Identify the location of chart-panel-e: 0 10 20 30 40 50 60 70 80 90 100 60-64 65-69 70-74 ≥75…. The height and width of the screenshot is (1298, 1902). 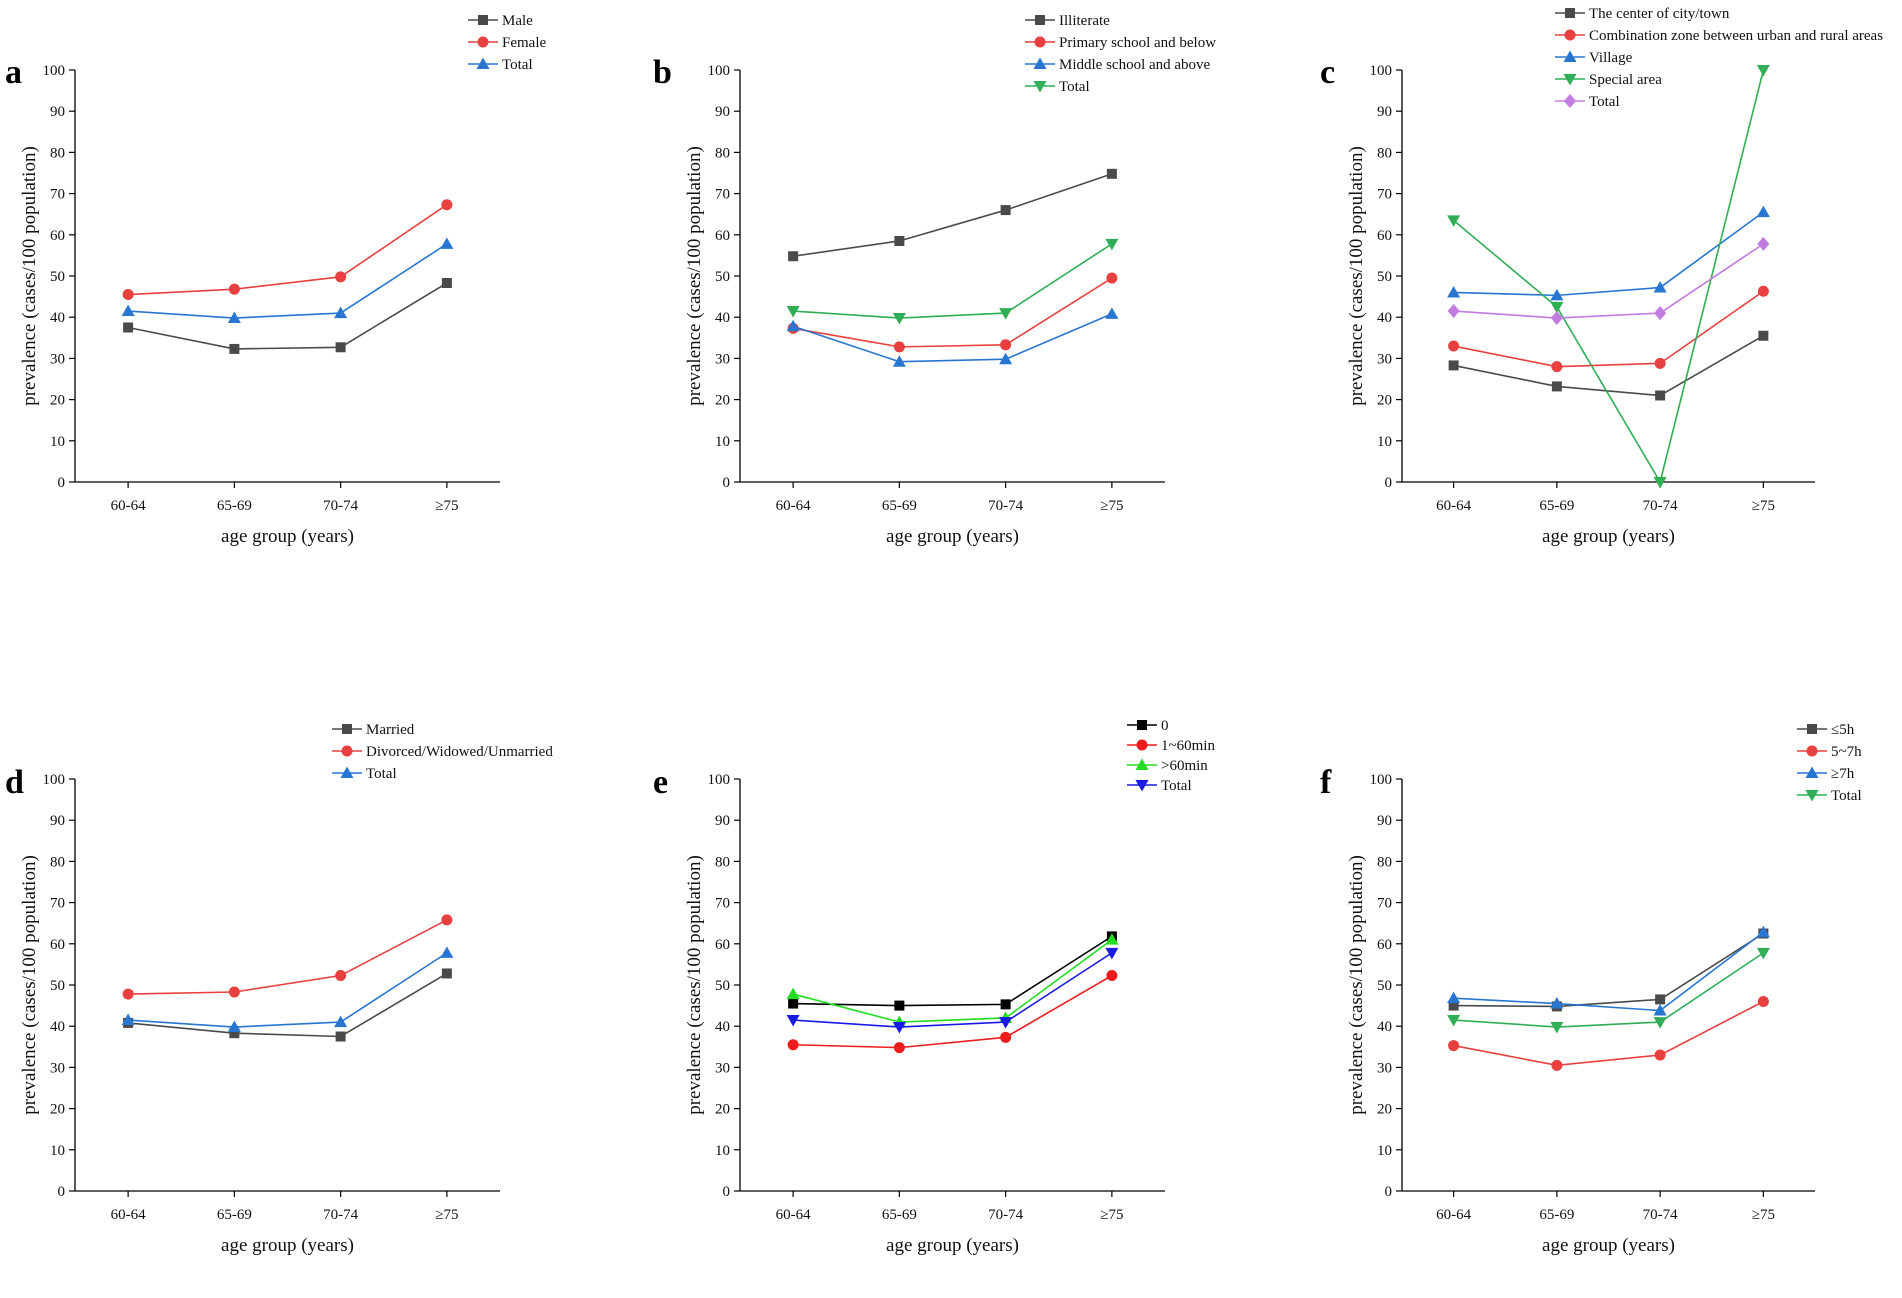
(949, 987).